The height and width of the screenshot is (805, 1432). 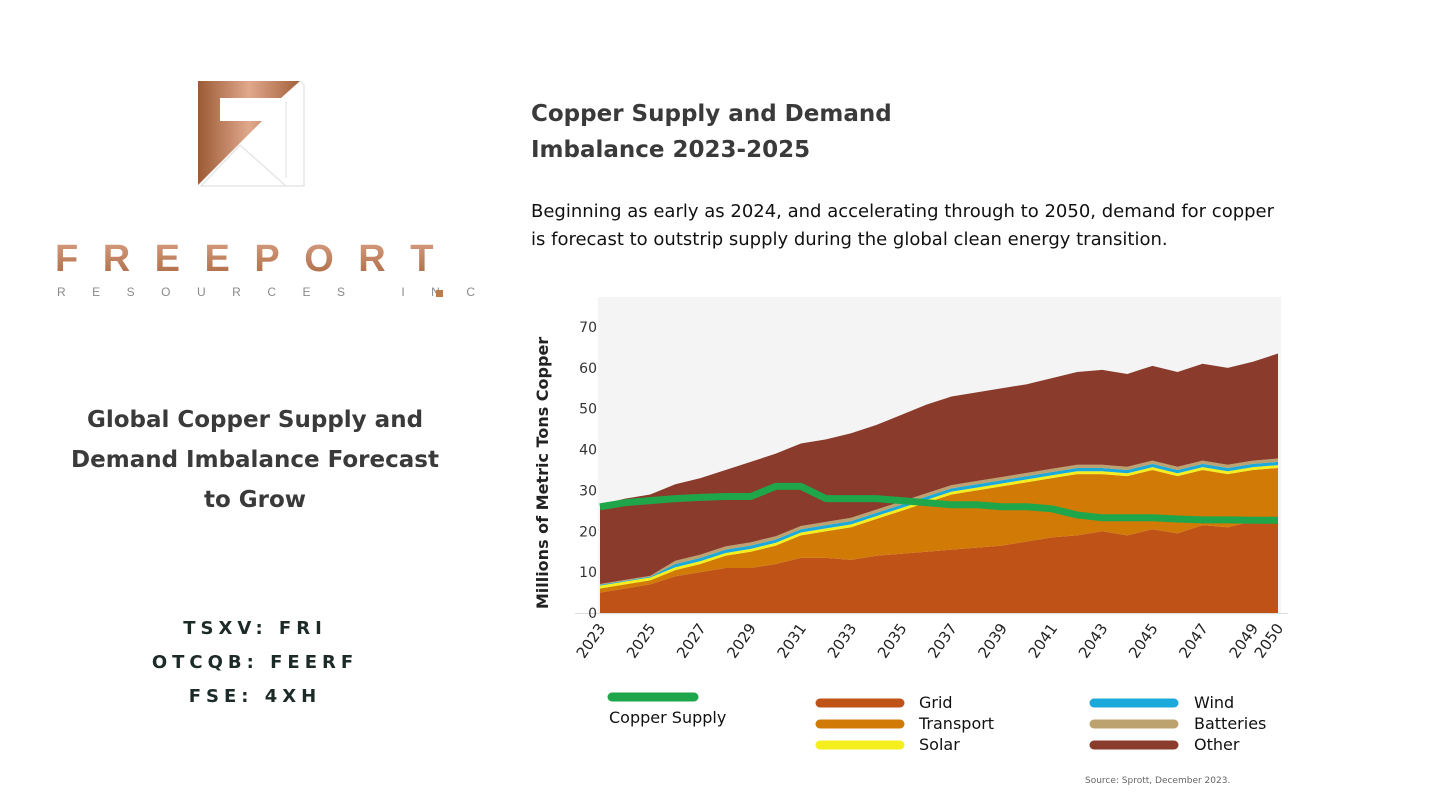 What do you see at coordinates (255, 696) in the screenshot?
I see `ticker-fse: FSE: 4XH` at bounding box center [255, 696].